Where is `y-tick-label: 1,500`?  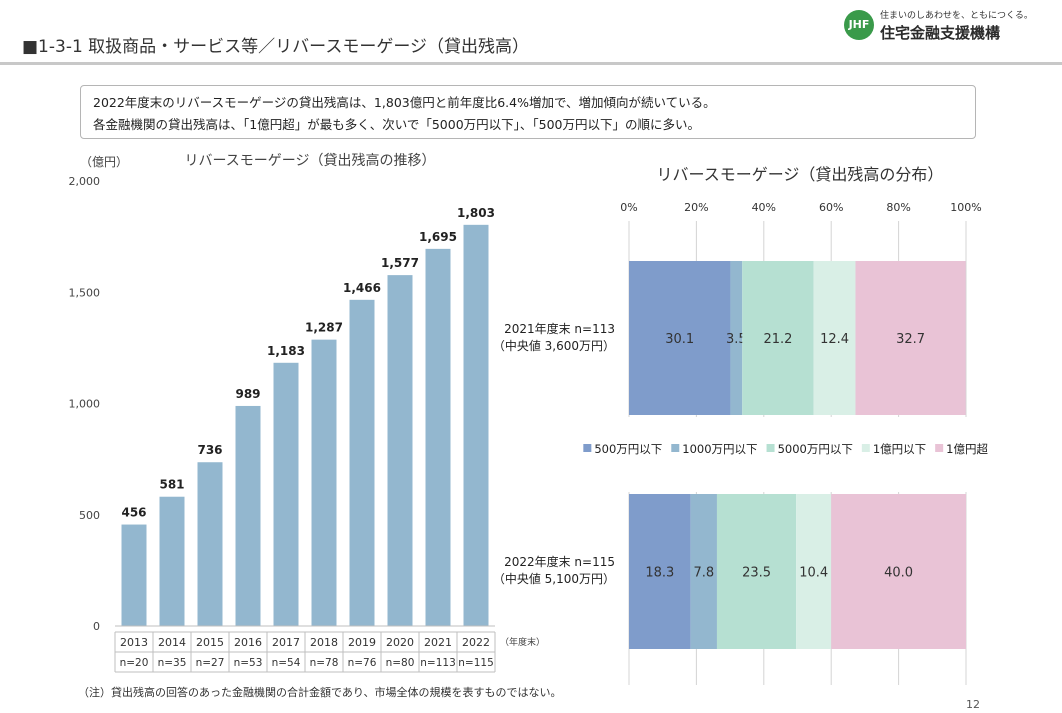 y-tick-label: 1,500 is located at coordinates (85, 292).